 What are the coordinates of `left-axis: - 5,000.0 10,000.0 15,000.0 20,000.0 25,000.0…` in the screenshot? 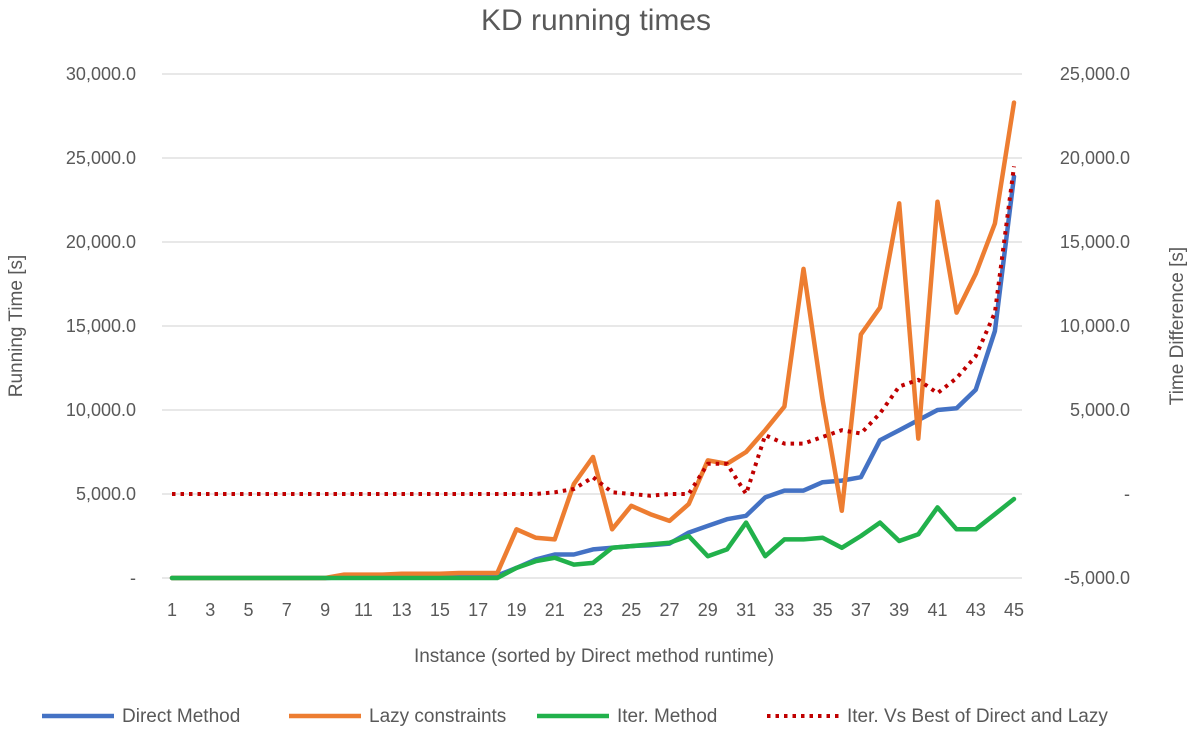 It's located at (101, 326).